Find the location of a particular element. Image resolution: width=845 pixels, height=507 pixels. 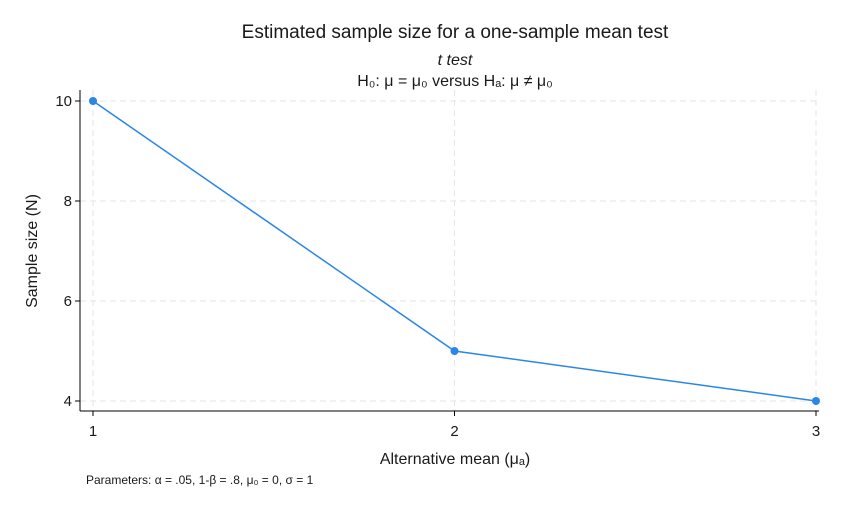

x-tick-label: 2 is located at coordinates (454, 431).